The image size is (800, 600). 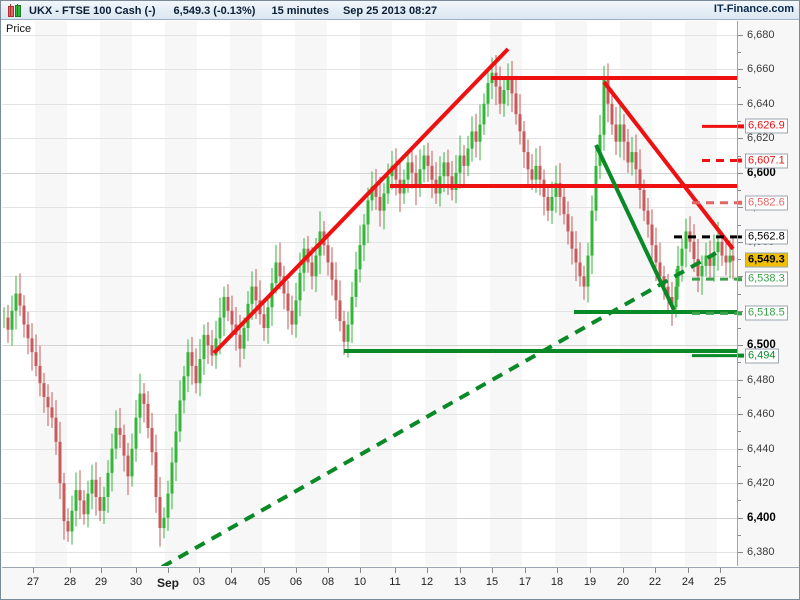 I want to click on date-tick-label: 08, so click(x=328, y=582).